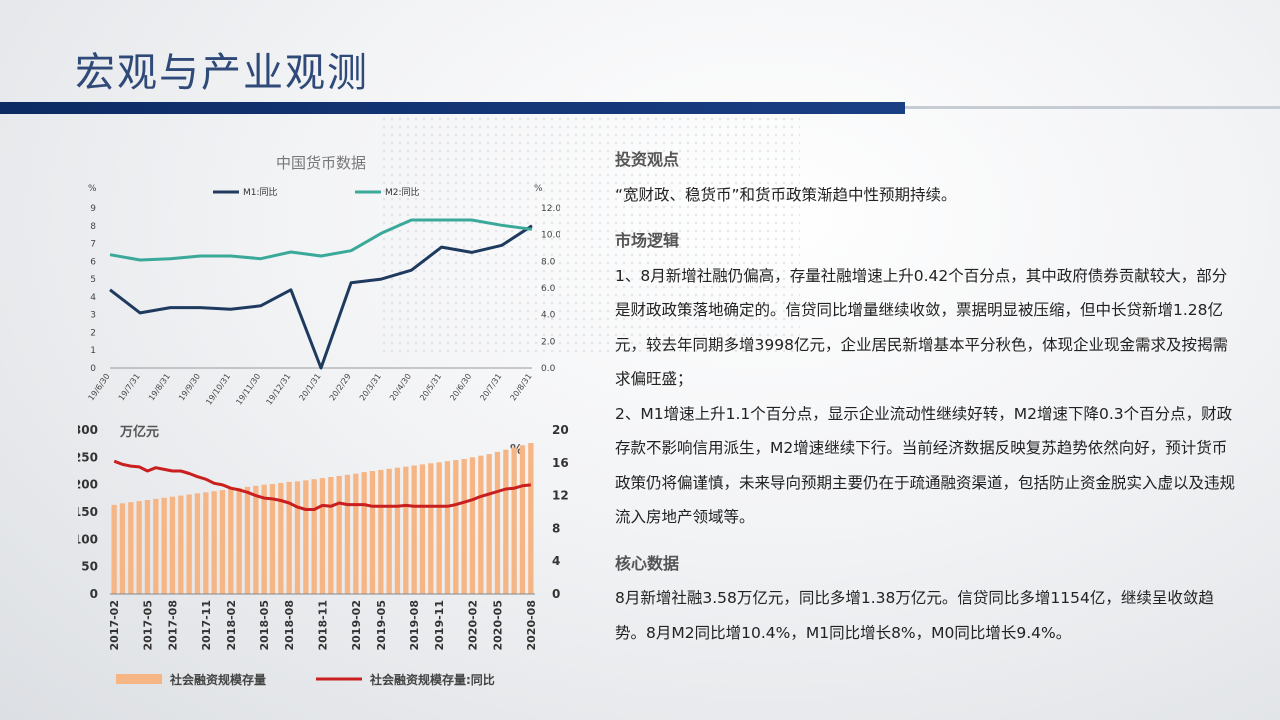 The image size is (1280, 720). What do you see at coordinates (498, 625) in the screenshot?
I see `x-tick-label: 2020-05` at bounding box center [498, 625].